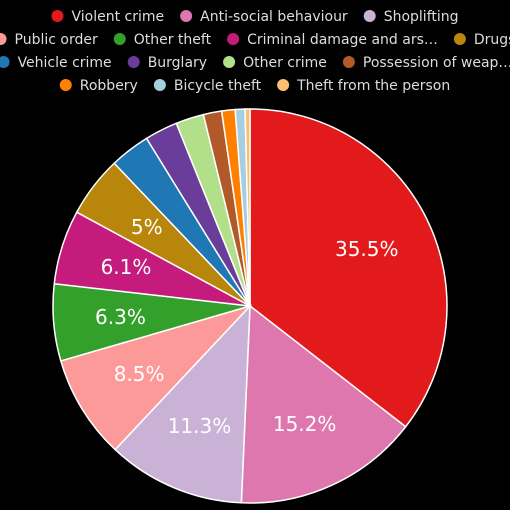 The width and height of the screenshot is (510, 510). Describe the element at coordinates (367, 249) in the screenshot. I see `slice-value-label: 35.5%` at that location.